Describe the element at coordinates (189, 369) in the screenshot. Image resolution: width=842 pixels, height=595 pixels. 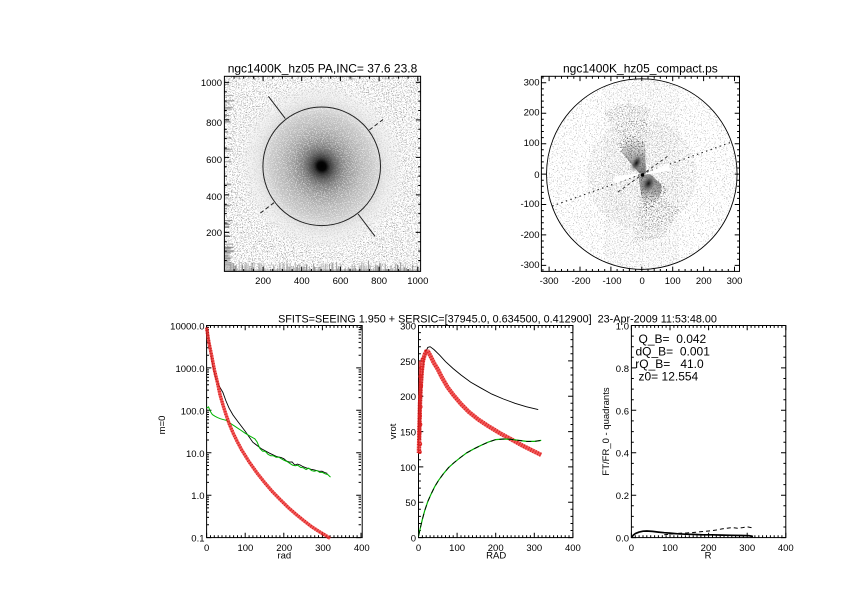
I see `svg-text: 1000.0` at that location.